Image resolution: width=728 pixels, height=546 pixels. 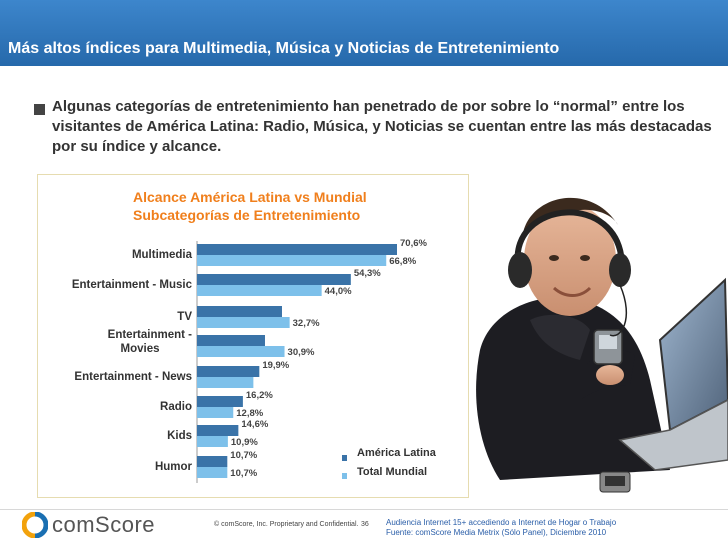 I want to click on legend-swatch-total-mundial, so click(x=344, y=476).